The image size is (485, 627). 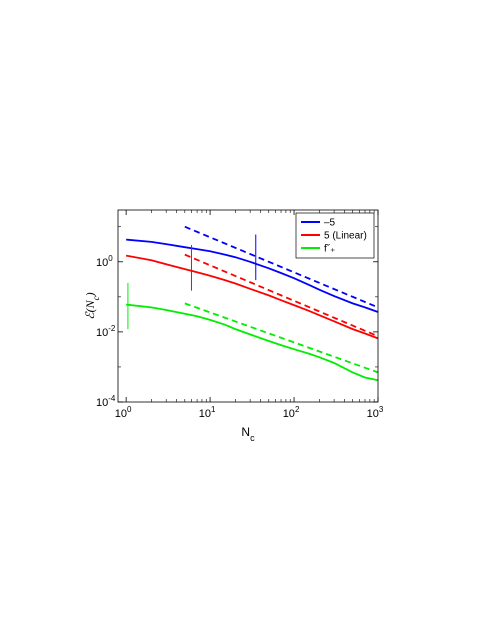 I want to click on legend: –5 5 (Linear) f˘₊, so click(x=335, y=235).